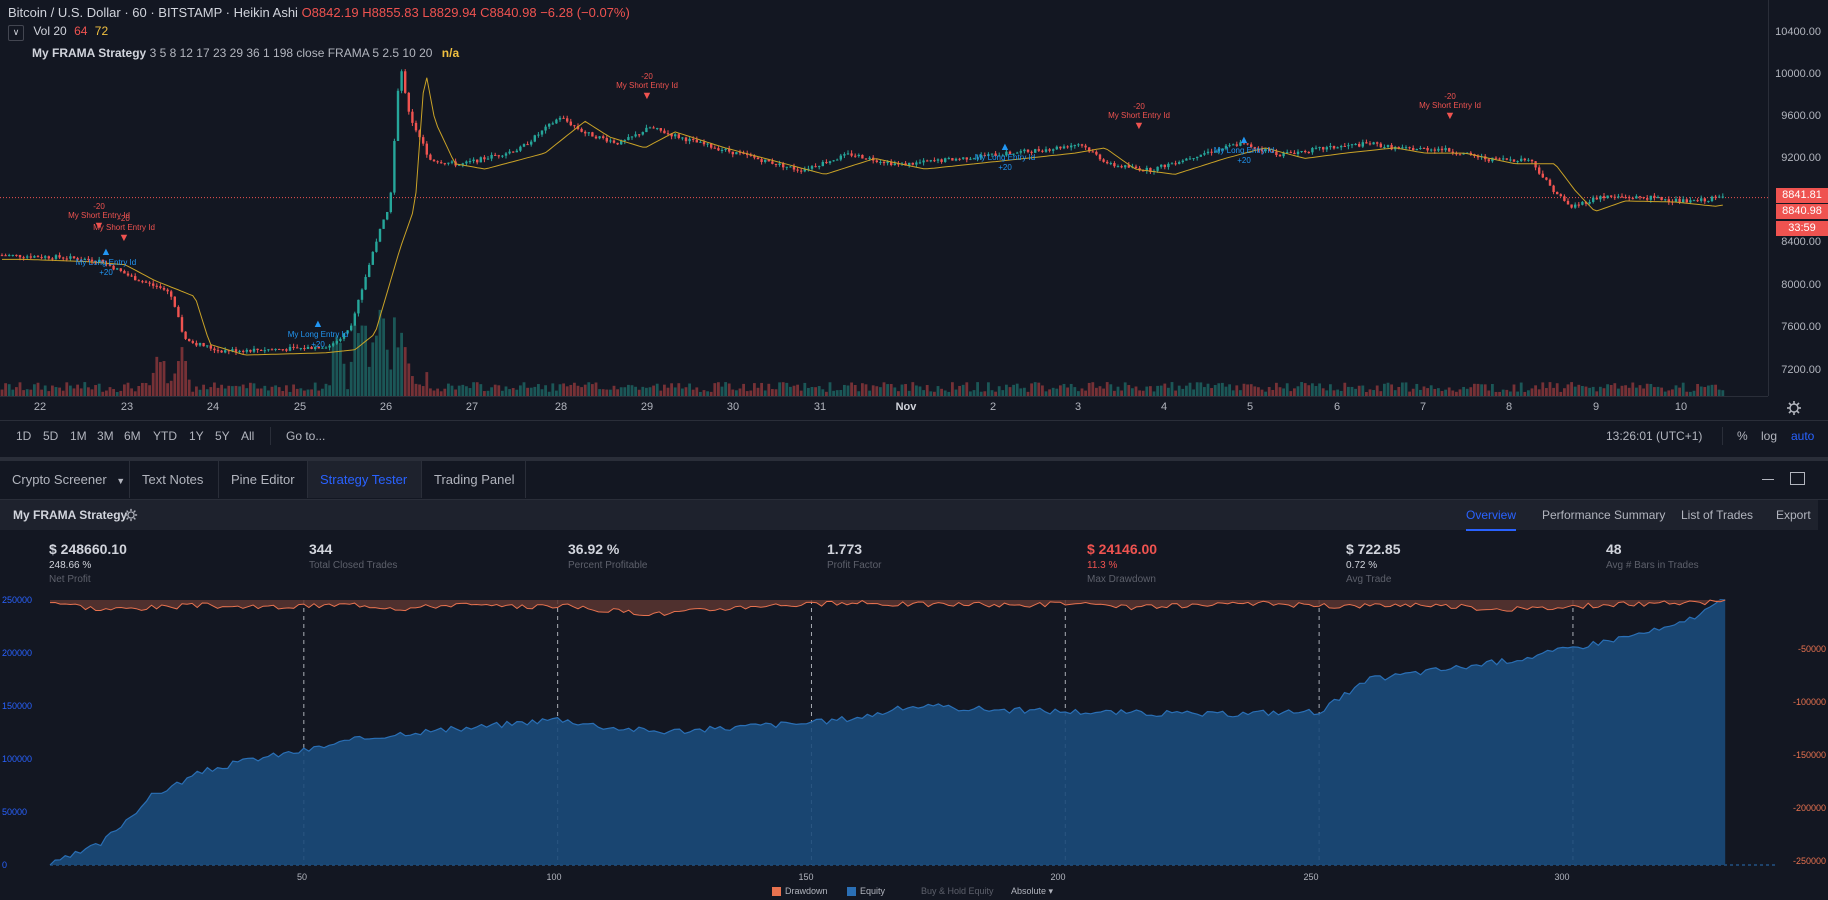 This screenshot has width=1828, height=900. What do you see at coordinates (1793, 515) in the screenshot?
I see `tab-export: Export` at bounding box center [1793, 515].